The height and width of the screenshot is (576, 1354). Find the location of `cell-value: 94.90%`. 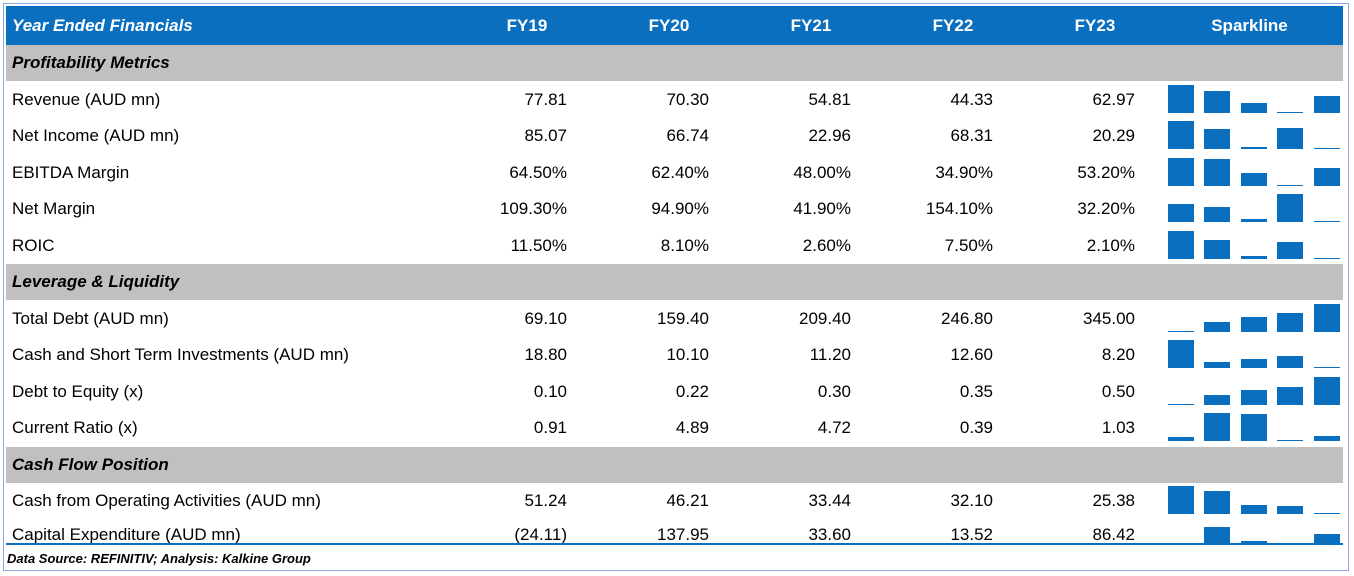

cell-value: 94.90% is located at coordinates (680, 208).